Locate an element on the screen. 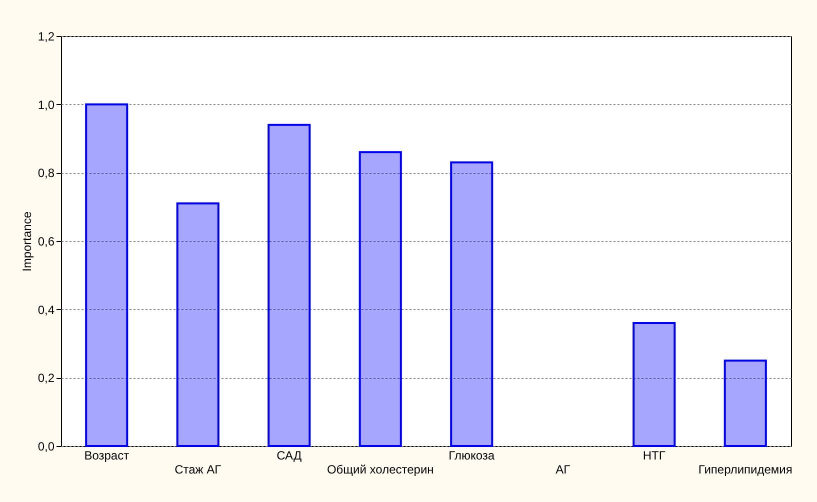 The width and height of the screenshot is (817, 502). y-tick-label: 0,4 is located at coordinates (46, 309).